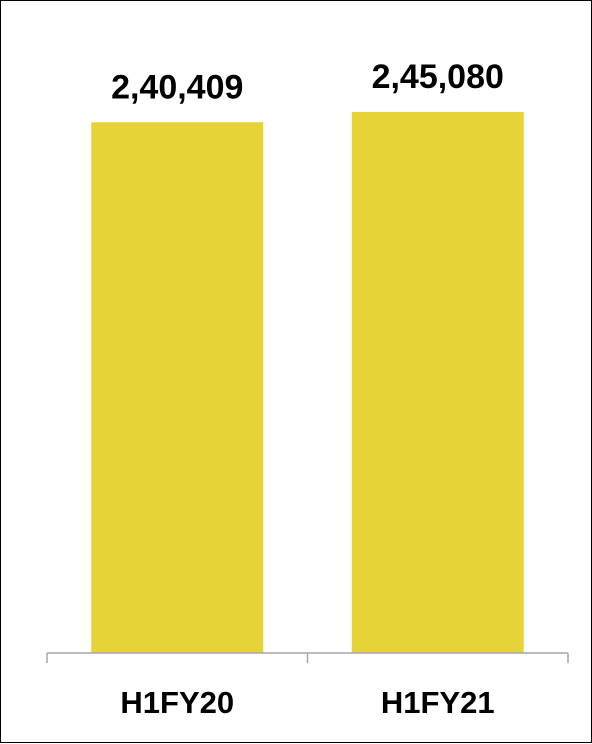  I want to click on category-label-h1fy20: H1FY20, so click(177, 702).